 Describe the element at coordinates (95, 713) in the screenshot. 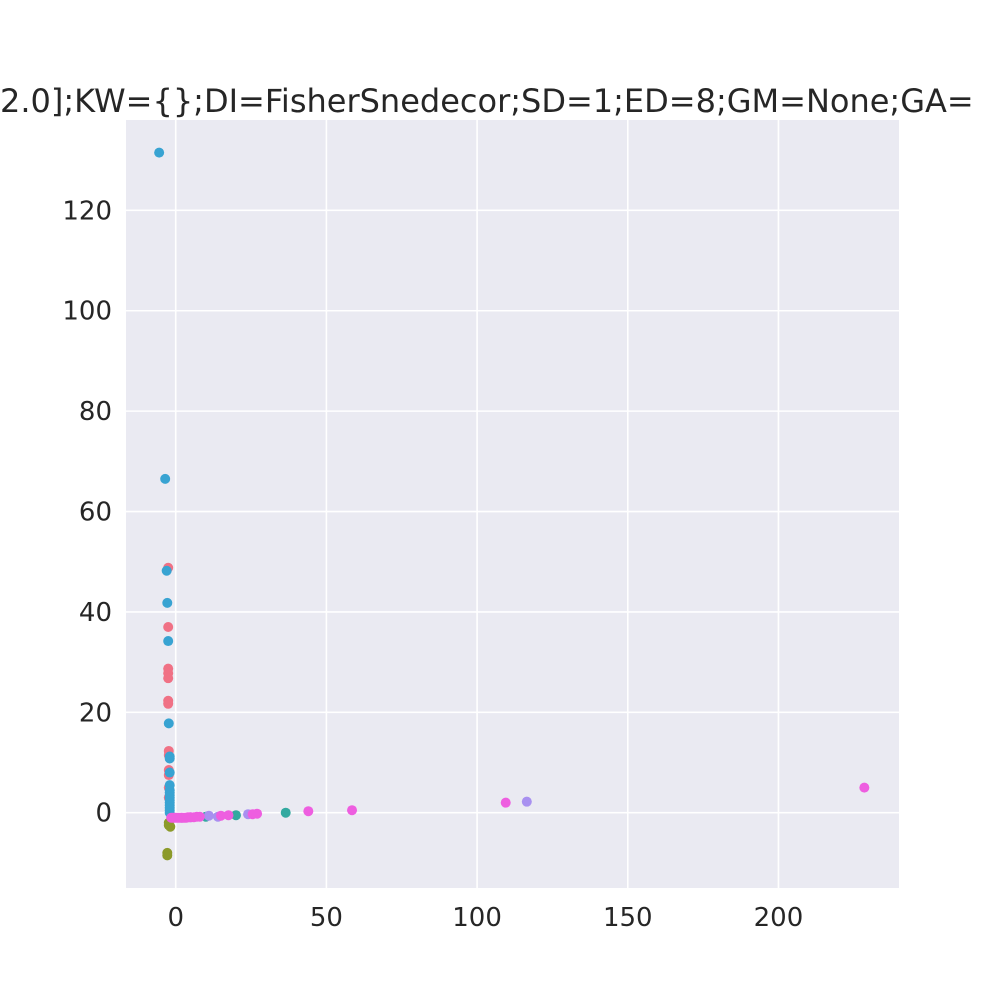

I see `y-tick-label: 20` at that location.